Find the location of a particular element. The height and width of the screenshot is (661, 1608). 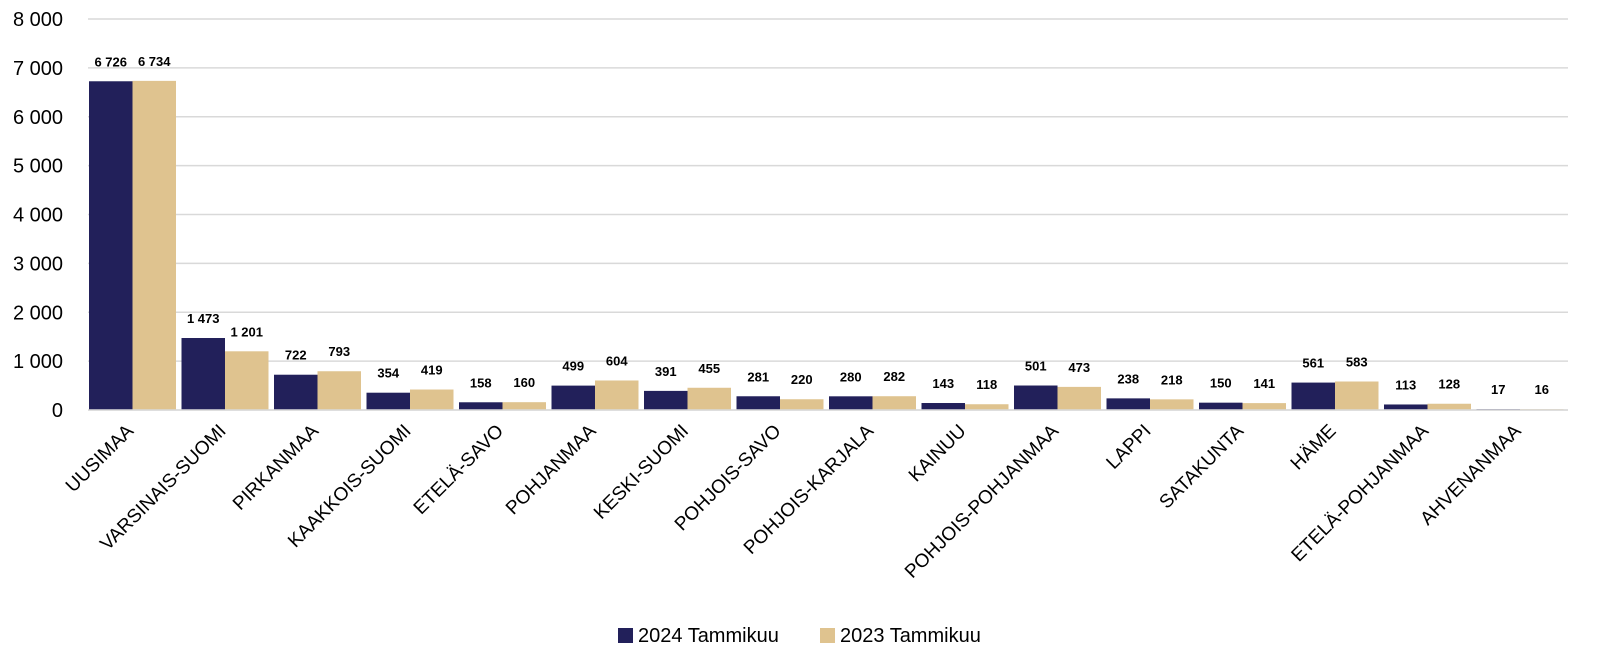

data-label: 561 is located at coordinates (1313, 363).